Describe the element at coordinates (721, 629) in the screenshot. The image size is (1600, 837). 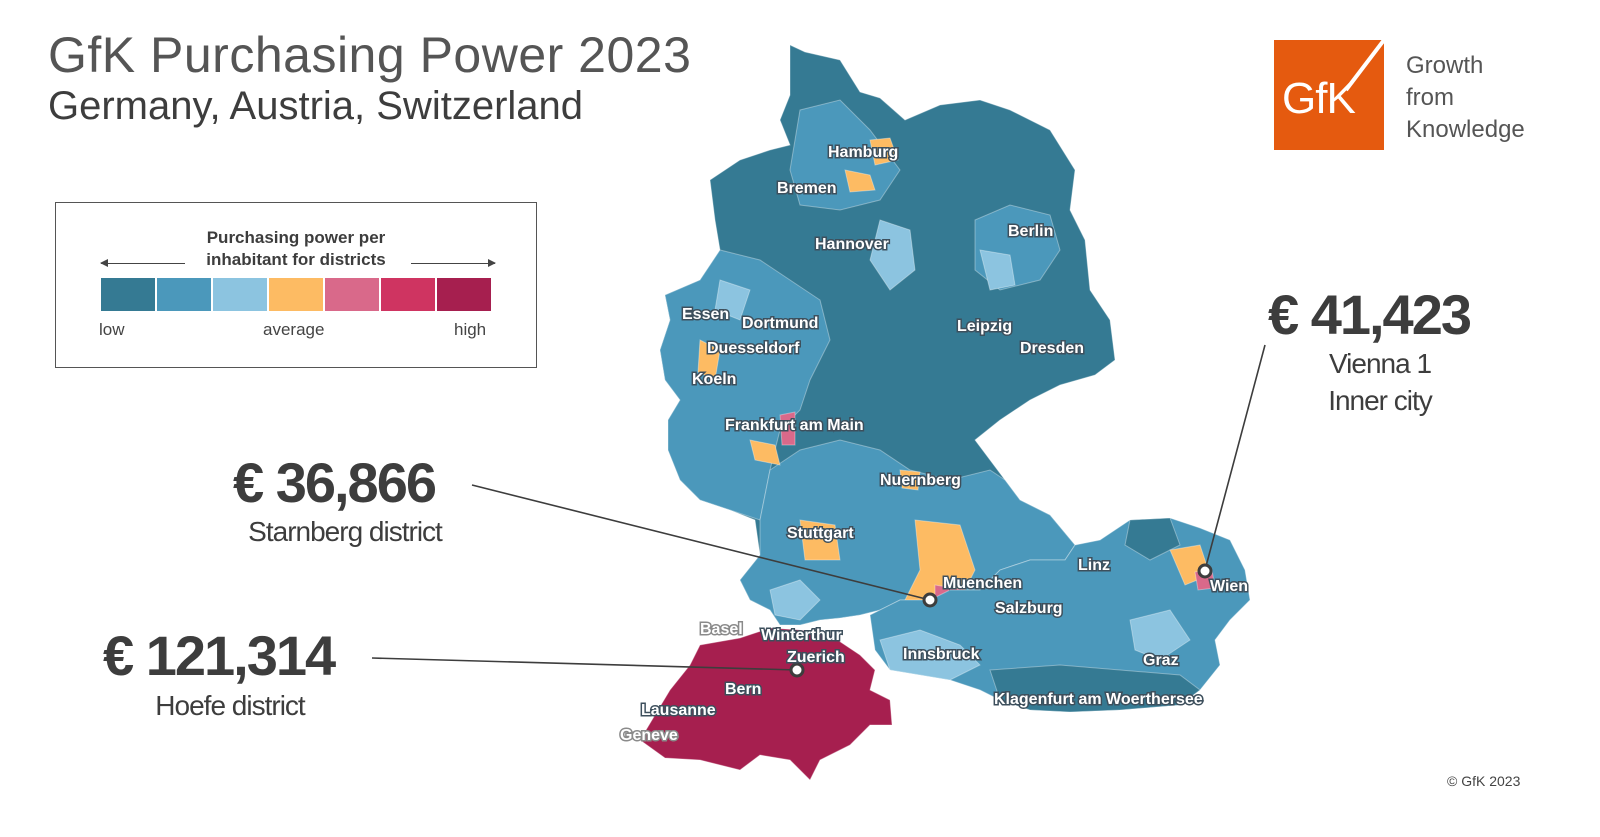
I see `city-label-basel: Basel` at that location.